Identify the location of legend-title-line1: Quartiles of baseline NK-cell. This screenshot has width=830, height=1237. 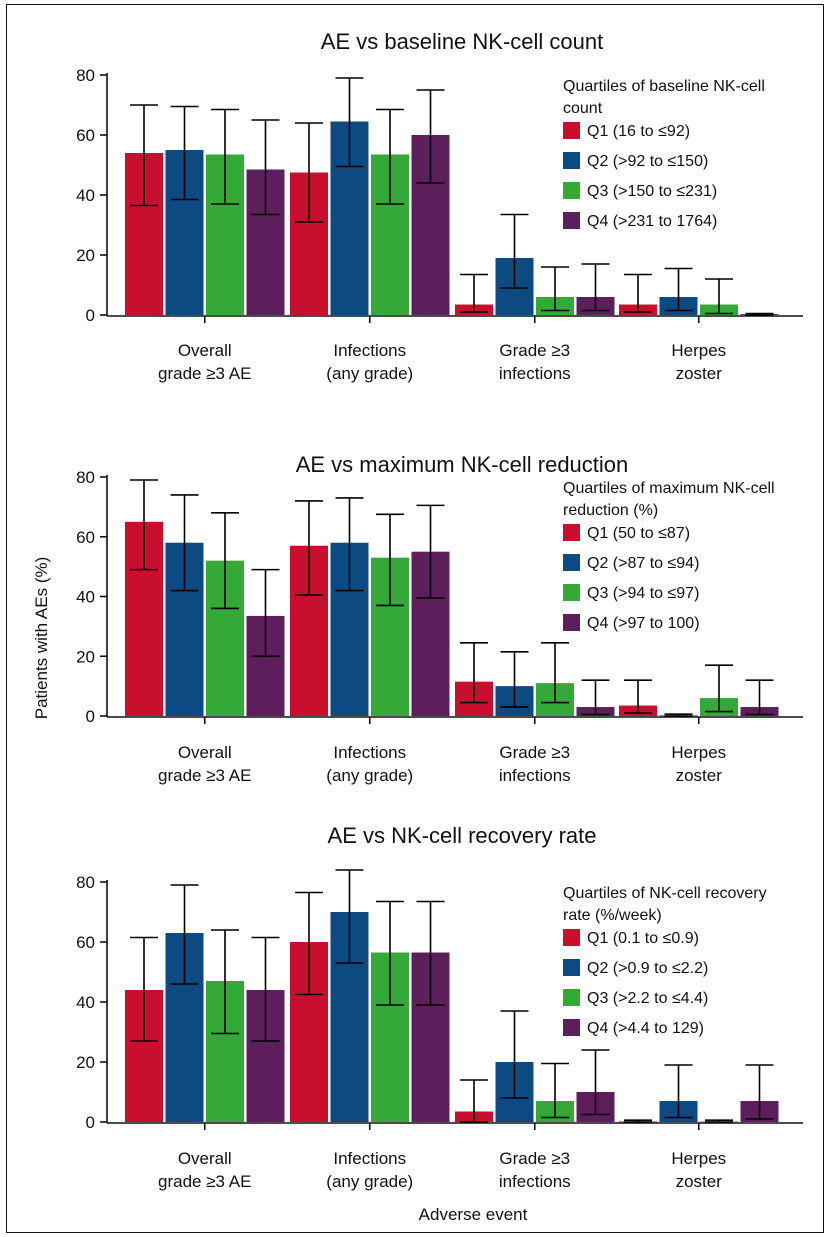
(664, 86).